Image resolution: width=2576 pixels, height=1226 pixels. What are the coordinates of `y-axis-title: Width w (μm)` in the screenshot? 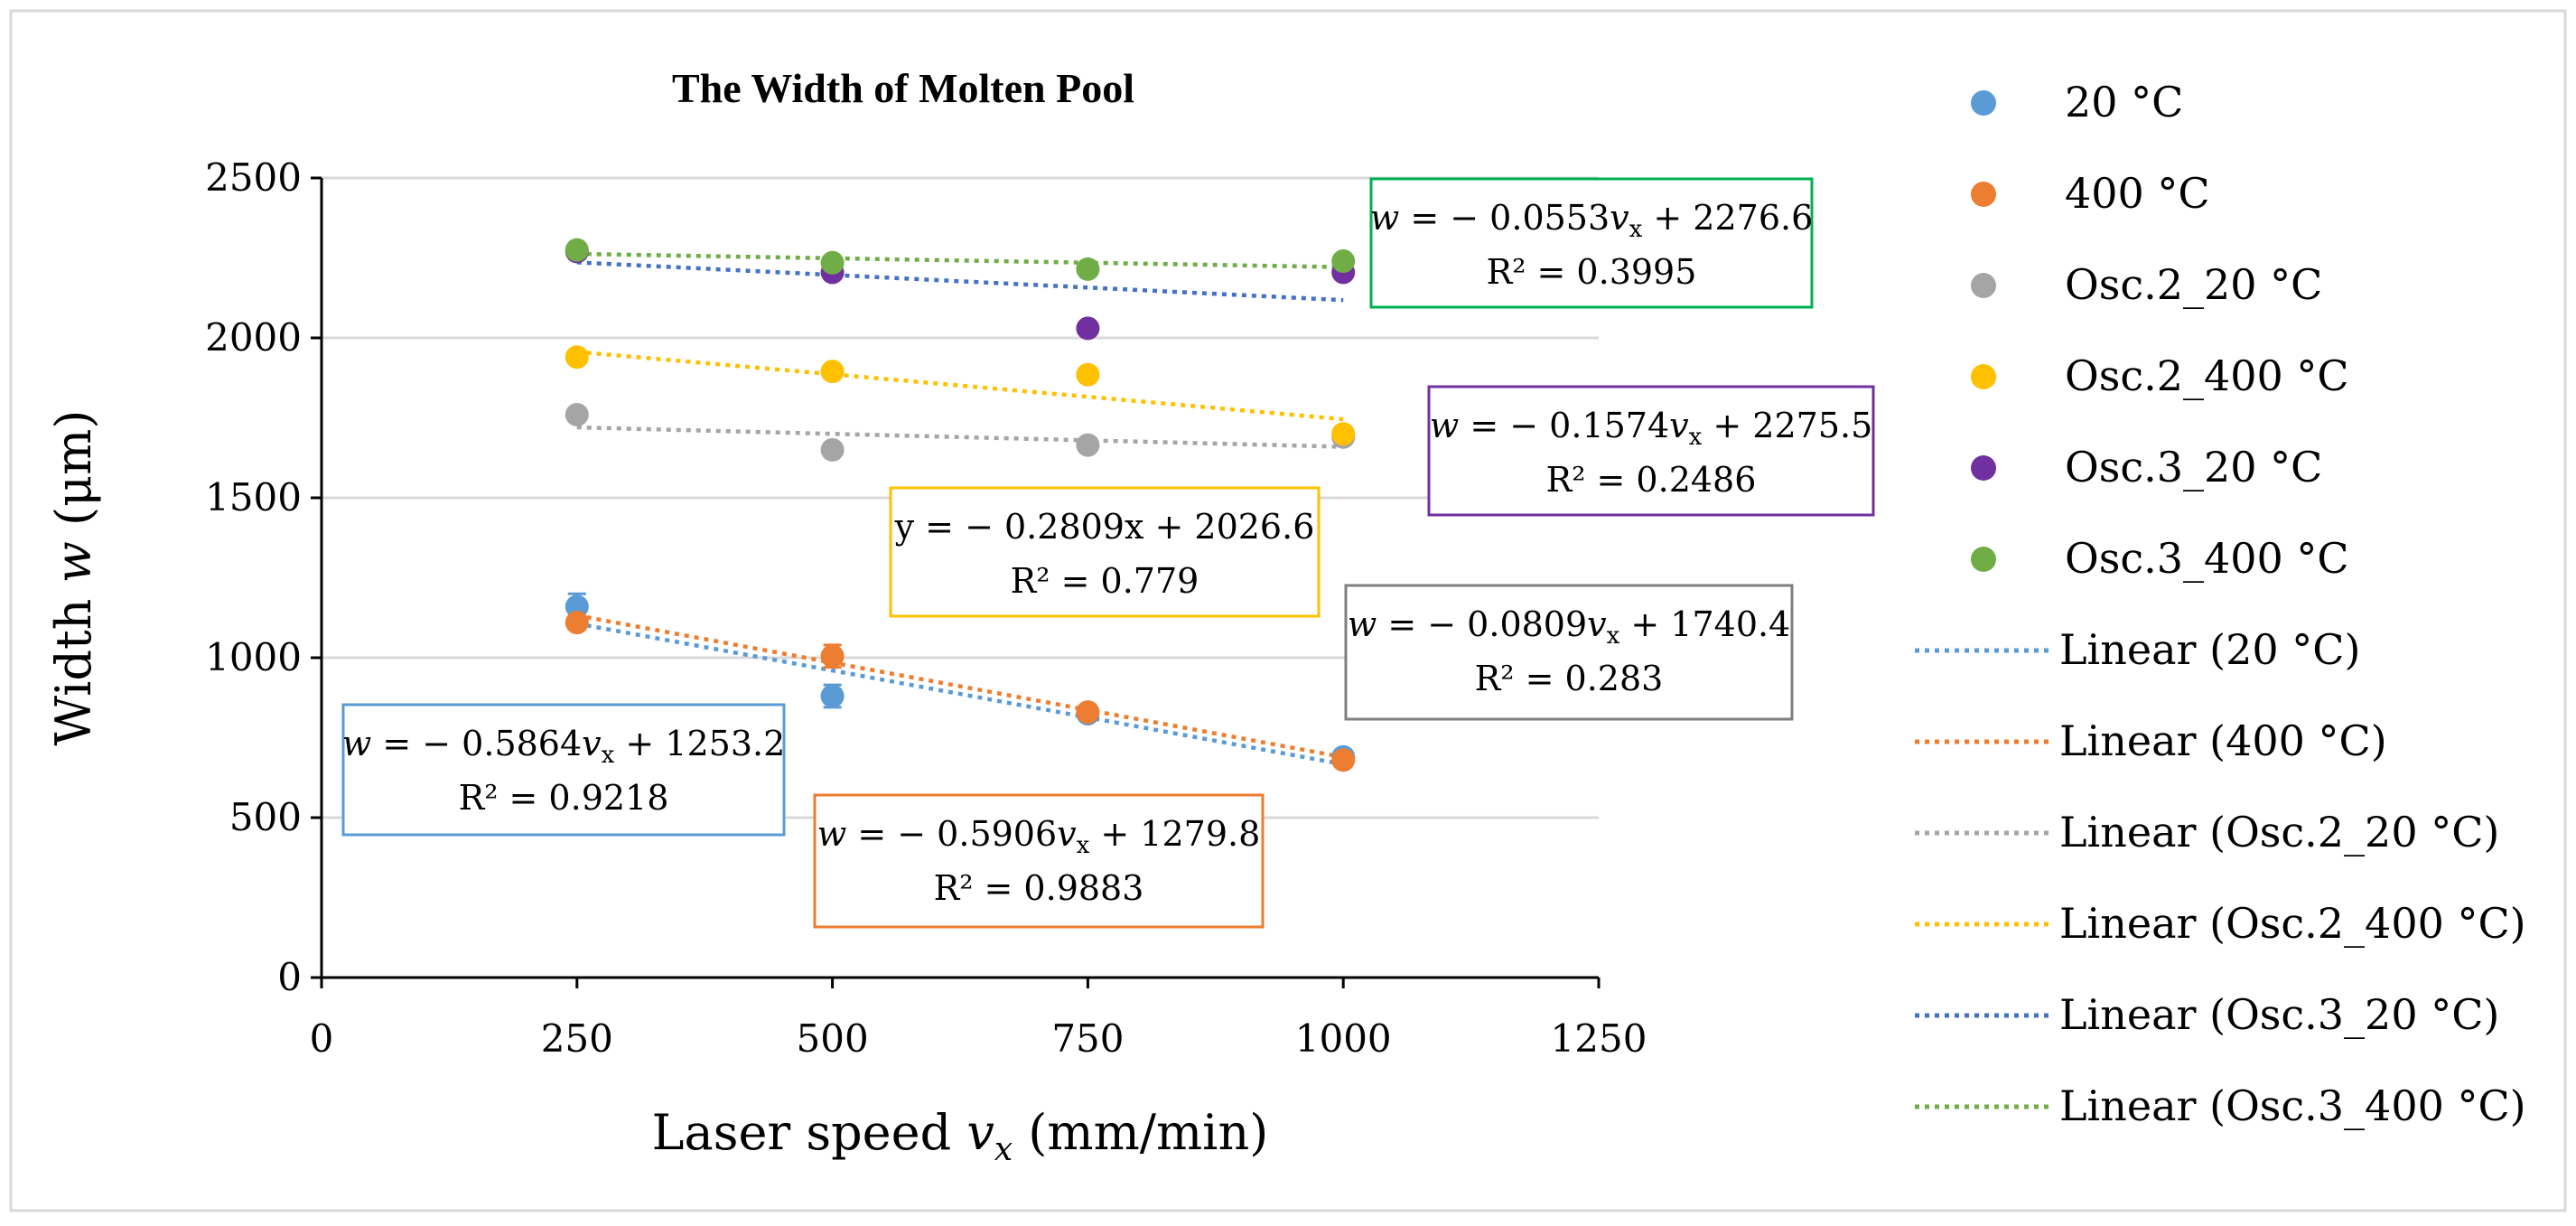 It's located at (73, 578).